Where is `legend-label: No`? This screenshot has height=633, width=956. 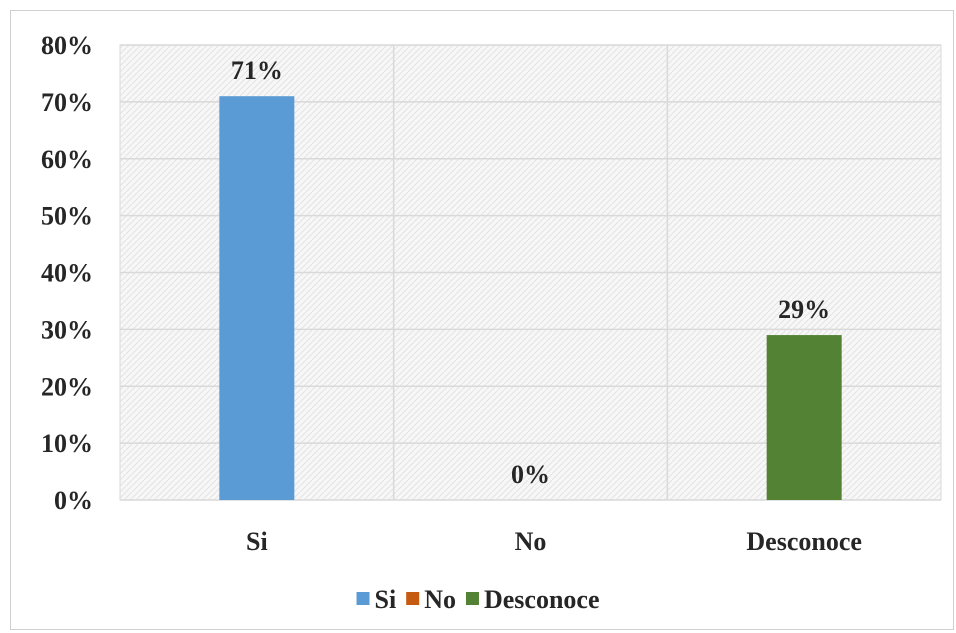 legend-label: No is located at coordinates (440, 599).